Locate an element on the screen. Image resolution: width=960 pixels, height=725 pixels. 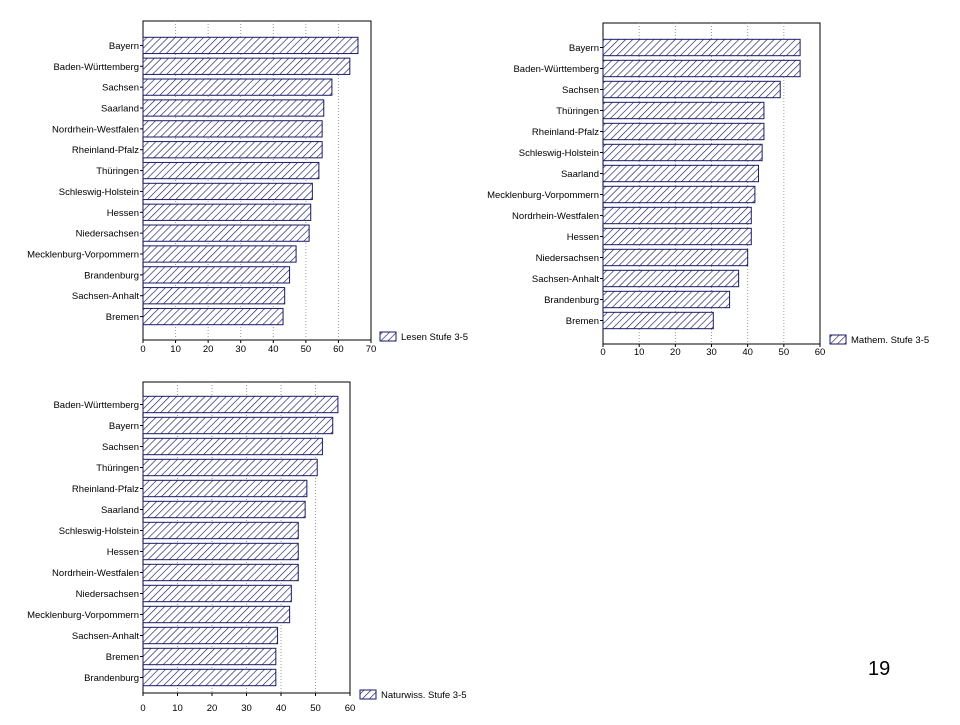
legend-label: Naturwiss. Stufe 3-5 is located at coordinates (424, 695).